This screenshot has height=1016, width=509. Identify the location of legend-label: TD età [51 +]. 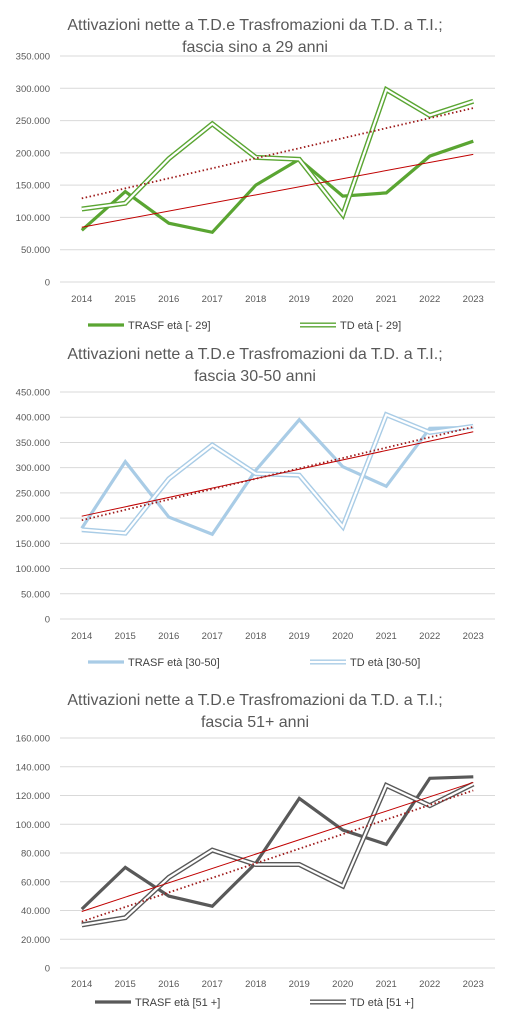
(382, 1003).